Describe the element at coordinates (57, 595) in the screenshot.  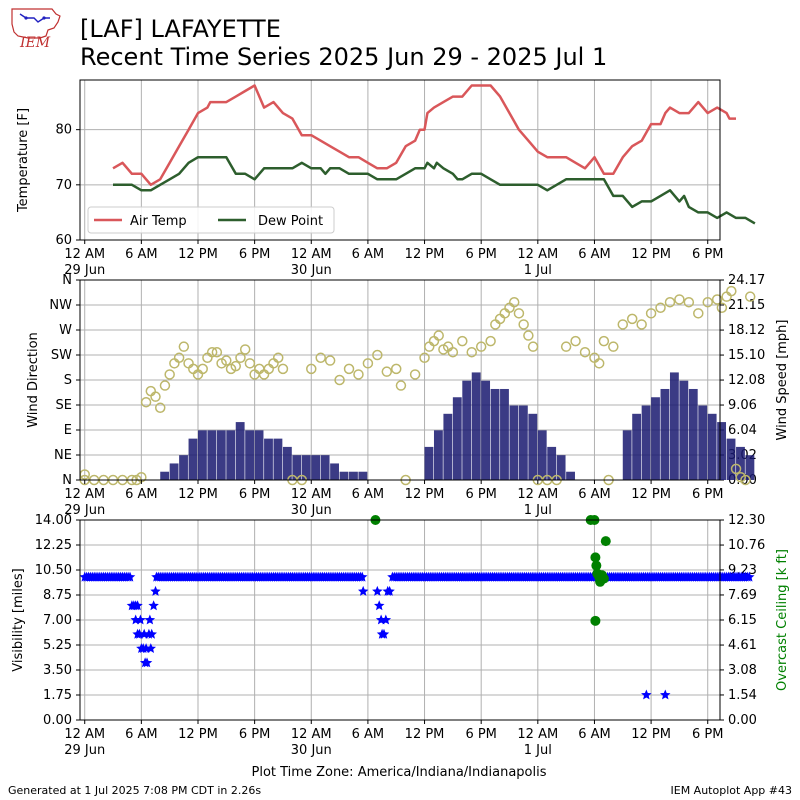
I see `vis-ytick-label: 8.75` at that location.